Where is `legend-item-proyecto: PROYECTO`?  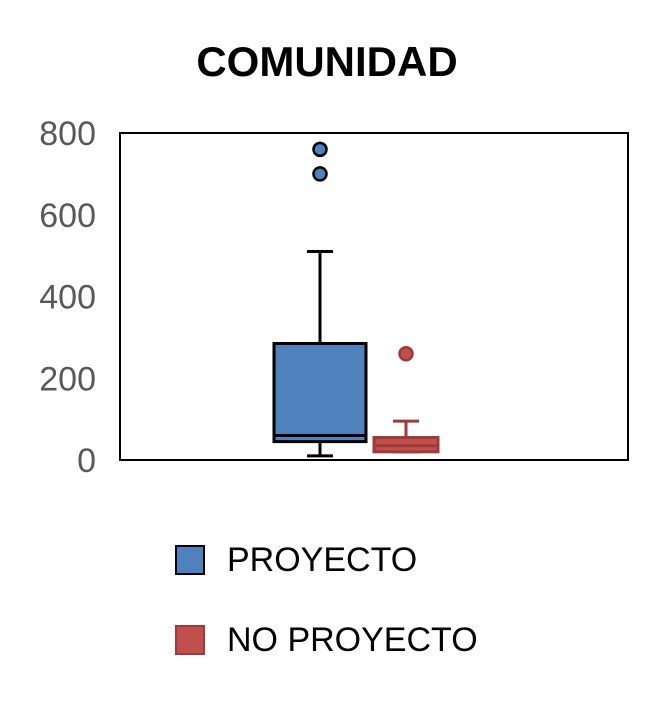
legend-item-proyecto: PROYECTO is located at coordinates (326, 560).